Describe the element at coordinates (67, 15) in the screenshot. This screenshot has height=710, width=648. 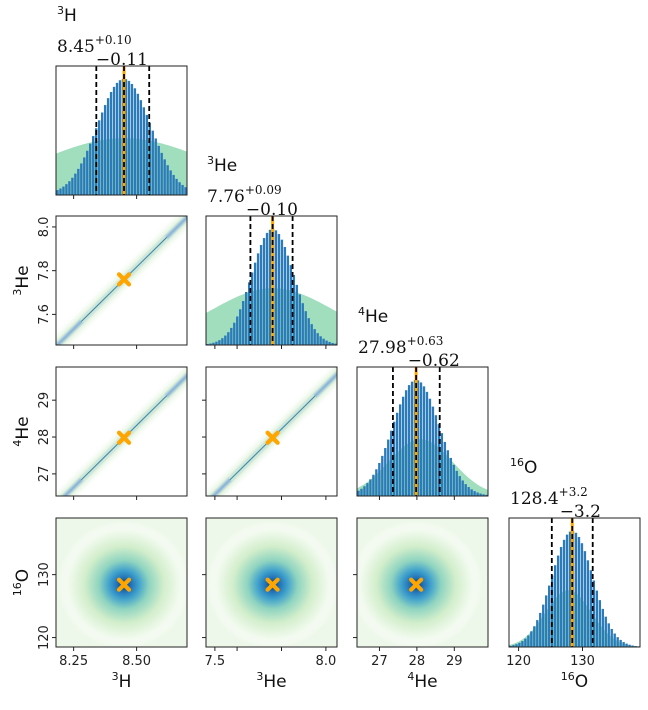
I see `param-name: 3H` at that location.